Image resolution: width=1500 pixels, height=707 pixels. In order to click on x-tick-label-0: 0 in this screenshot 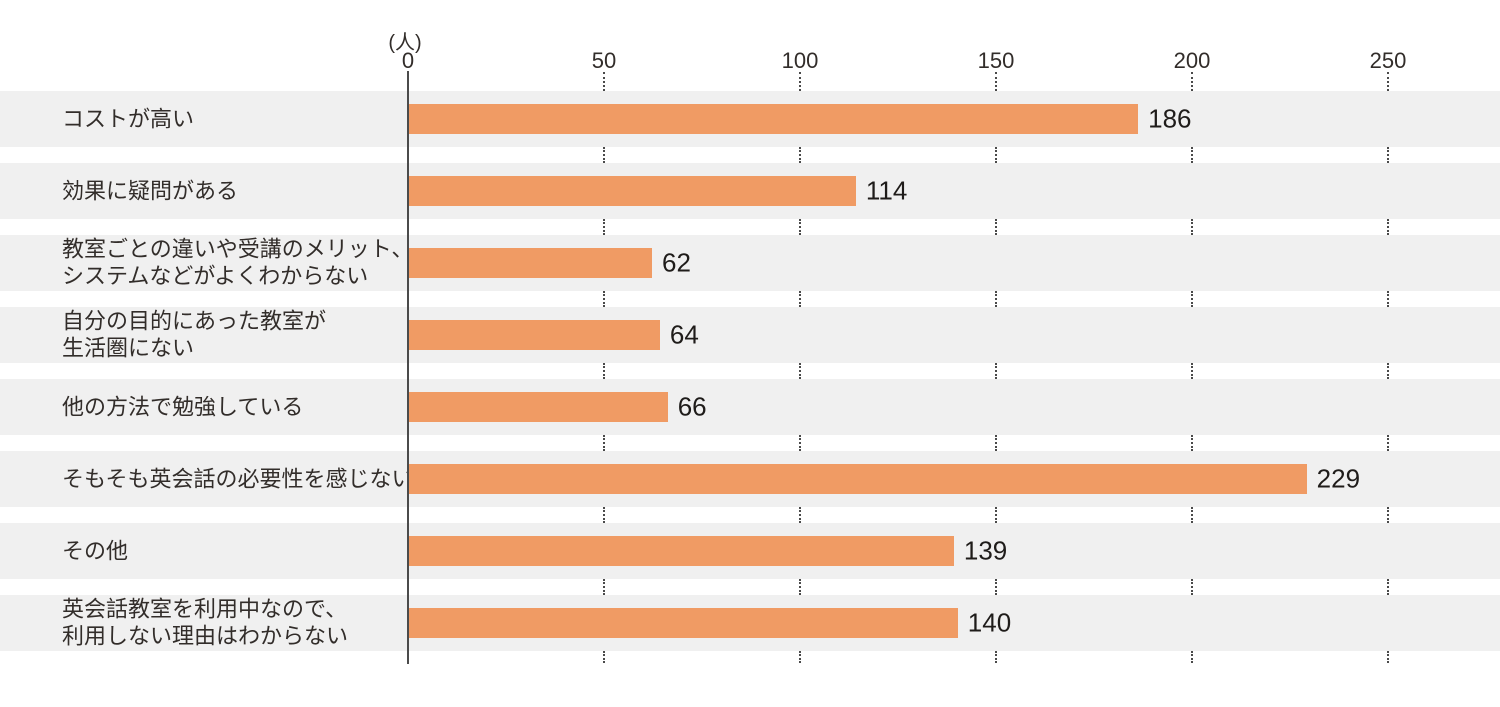, I will do `click(408, 60)`.